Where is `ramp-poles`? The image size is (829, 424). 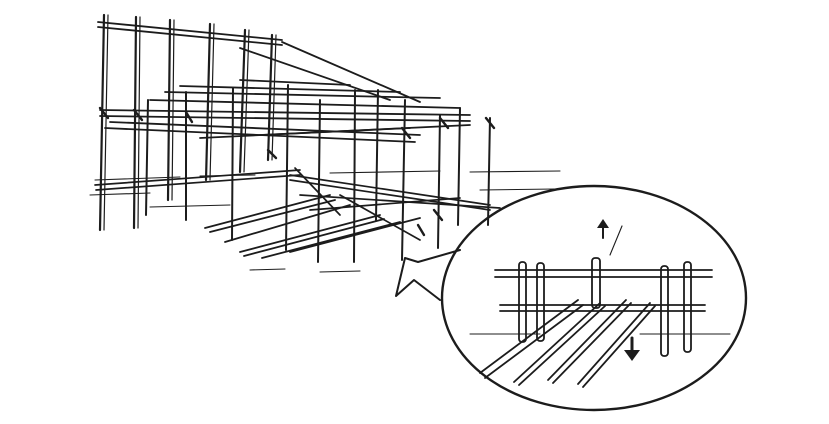
ramp-poles is located at coordinates (312, 226).